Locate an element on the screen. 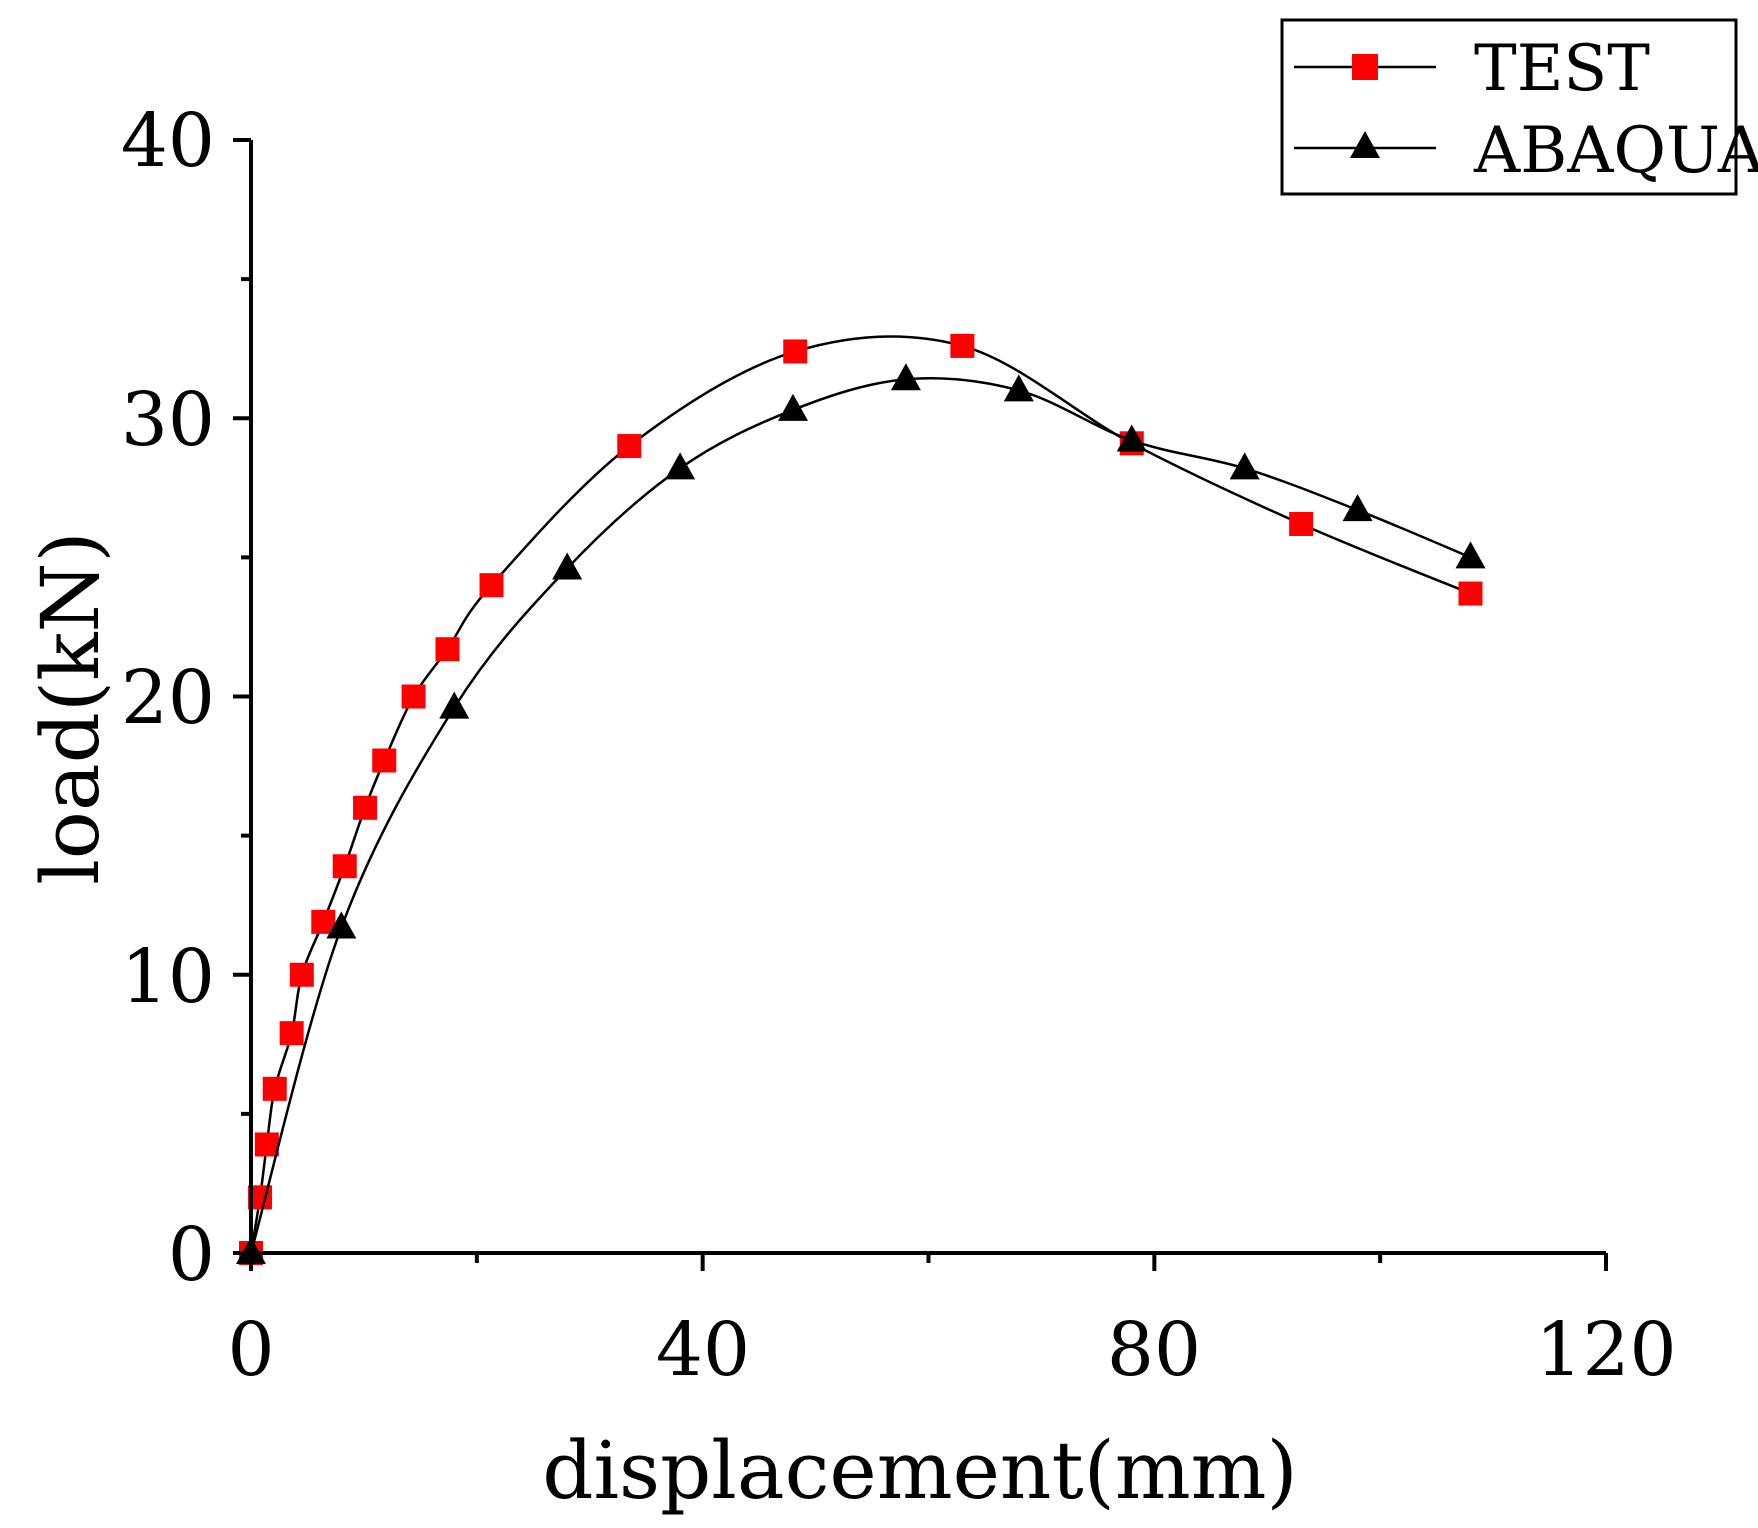  x-tick-label-80: 80 is located at coordinates (1154, 1350).